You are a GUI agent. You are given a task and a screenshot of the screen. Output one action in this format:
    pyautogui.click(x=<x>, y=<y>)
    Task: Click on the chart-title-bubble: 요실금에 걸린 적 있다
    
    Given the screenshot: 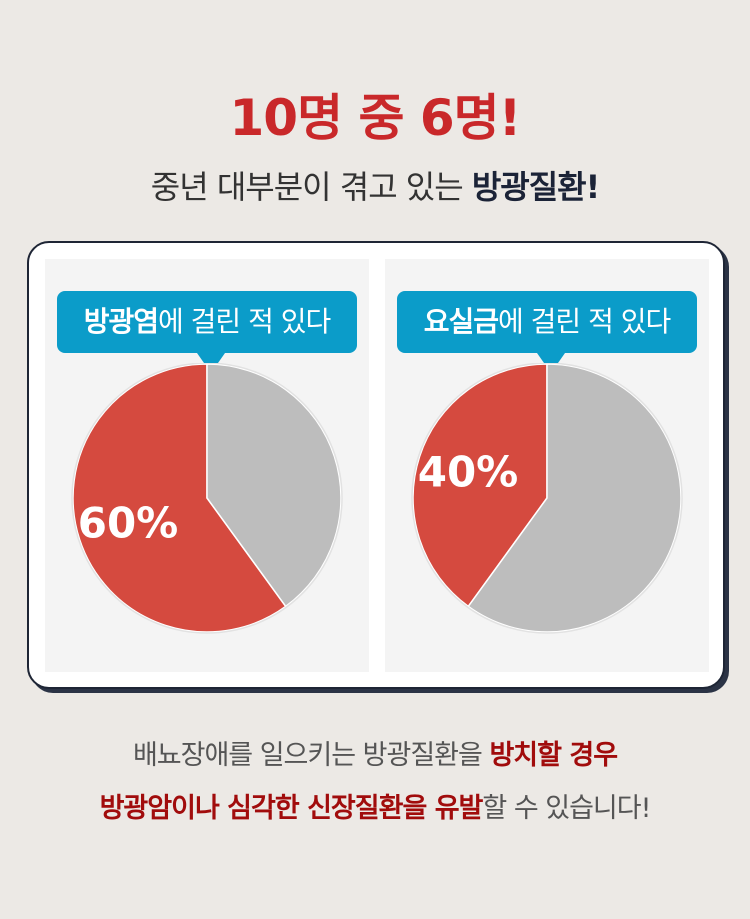 What is the action you would take?
    pyautogui.click(x=547, y=332)
    